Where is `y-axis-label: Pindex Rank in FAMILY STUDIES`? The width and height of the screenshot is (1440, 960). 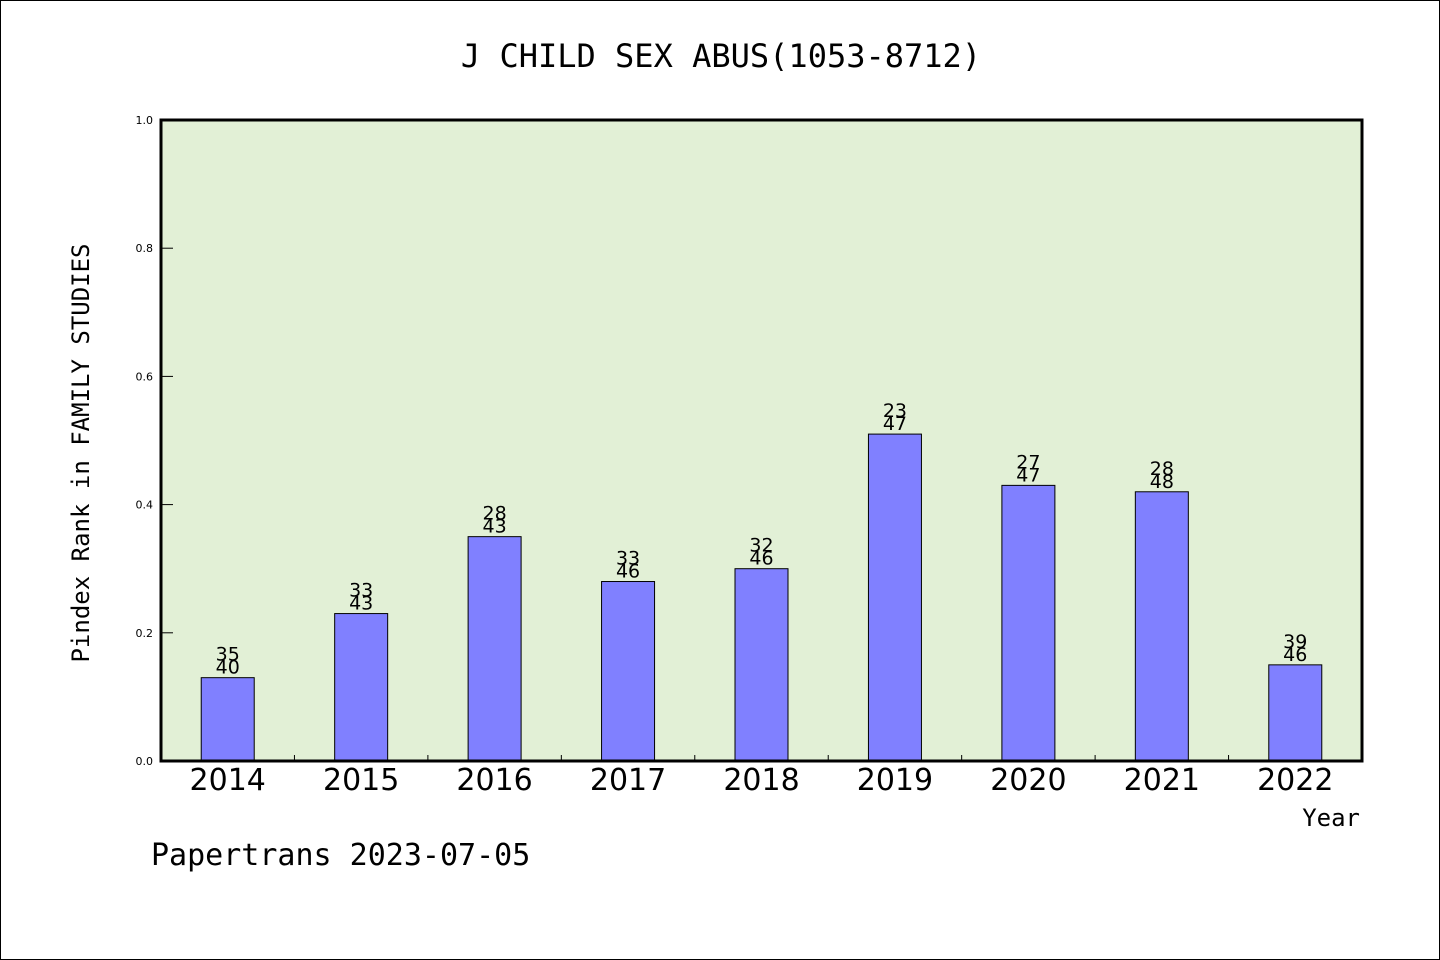 y-axis-label: Pindex Rank in FAMILY STUDIES is located at coordinates (81, 452).